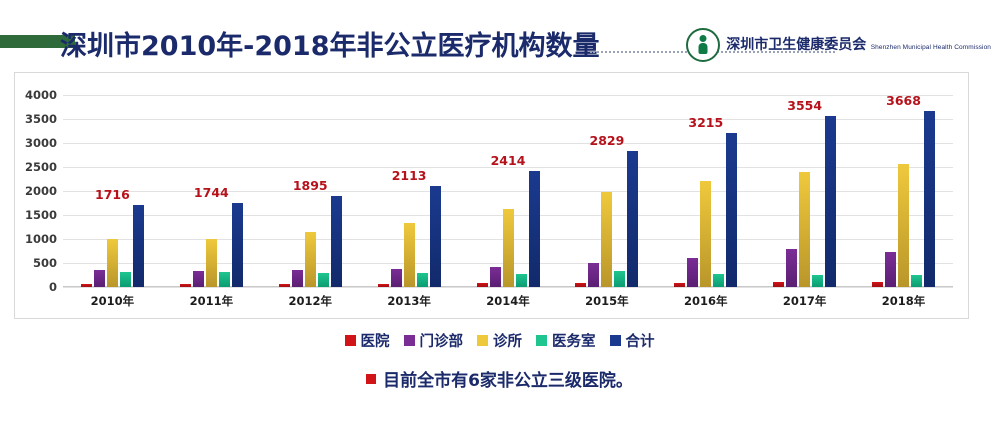  I want to click on bar-value-label: 2829, so click(607, 141).